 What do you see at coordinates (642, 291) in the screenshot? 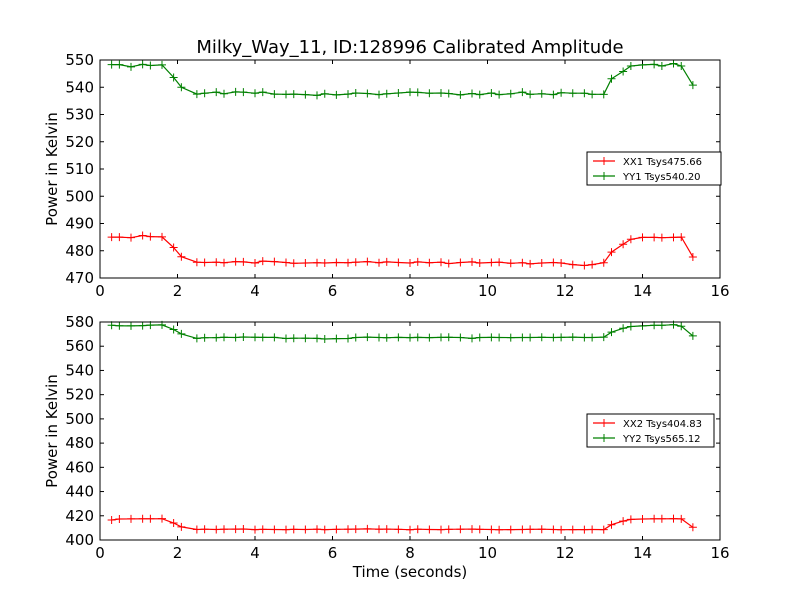
I see `x-tick-label: 14` at bounding box center [642, 291].